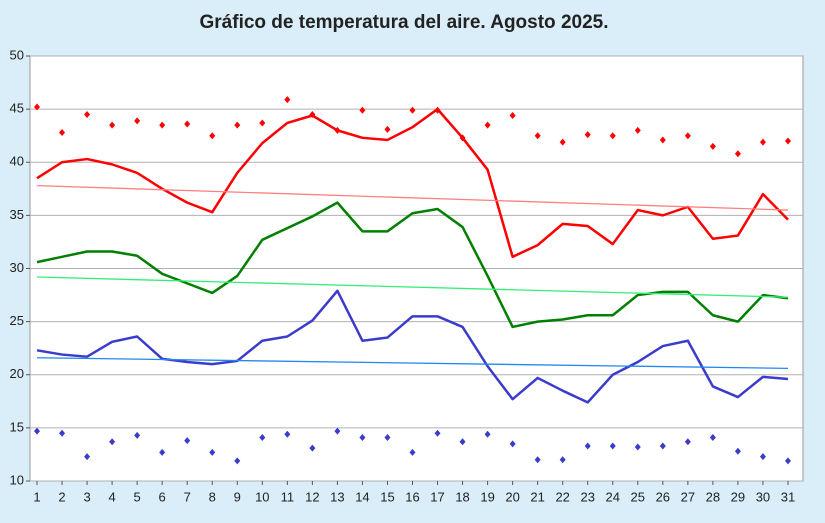 The image size is (825, 523). I want to click on y-tick-label: 50, so click(17, 54).